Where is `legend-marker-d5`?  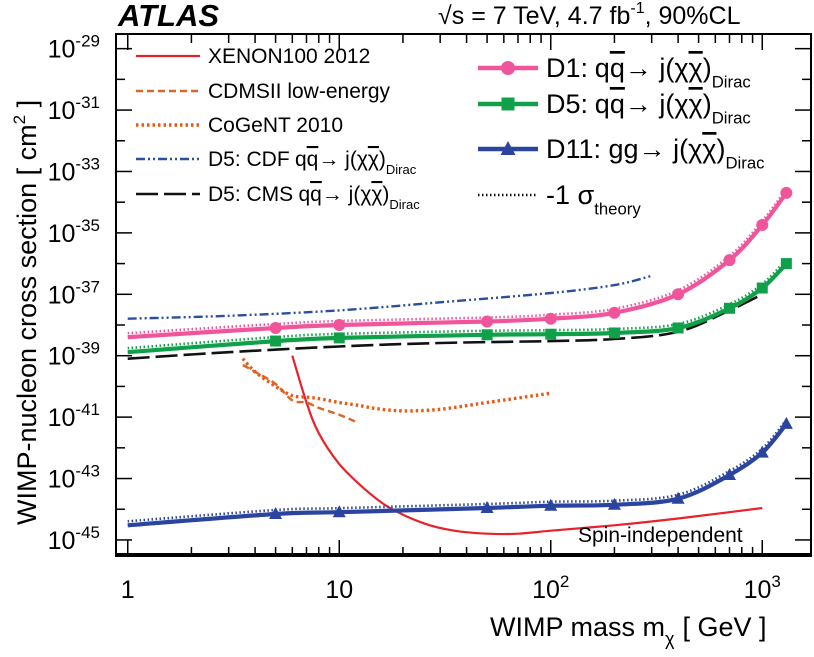
legend-marker-d5 is located at coordinates (508, 104).